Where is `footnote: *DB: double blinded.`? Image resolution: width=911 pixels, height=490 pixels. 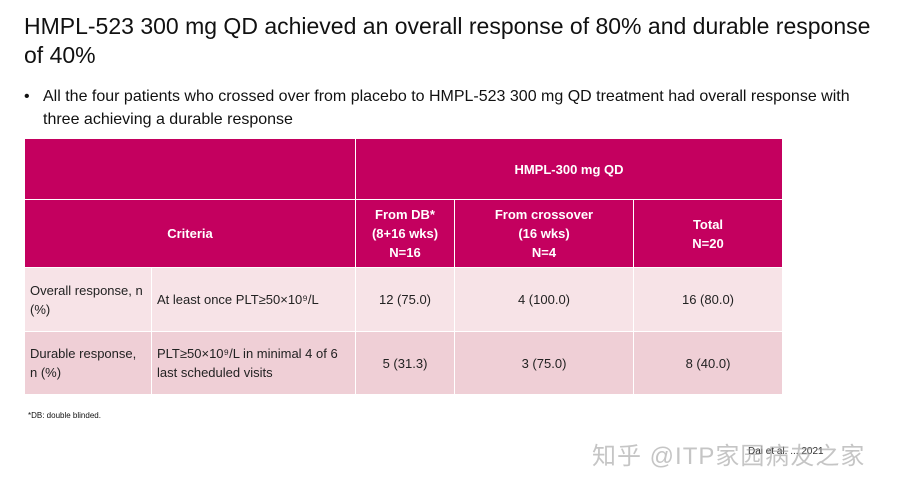 footnote: *DB: double blinded. is located at coordinates (64, 415).